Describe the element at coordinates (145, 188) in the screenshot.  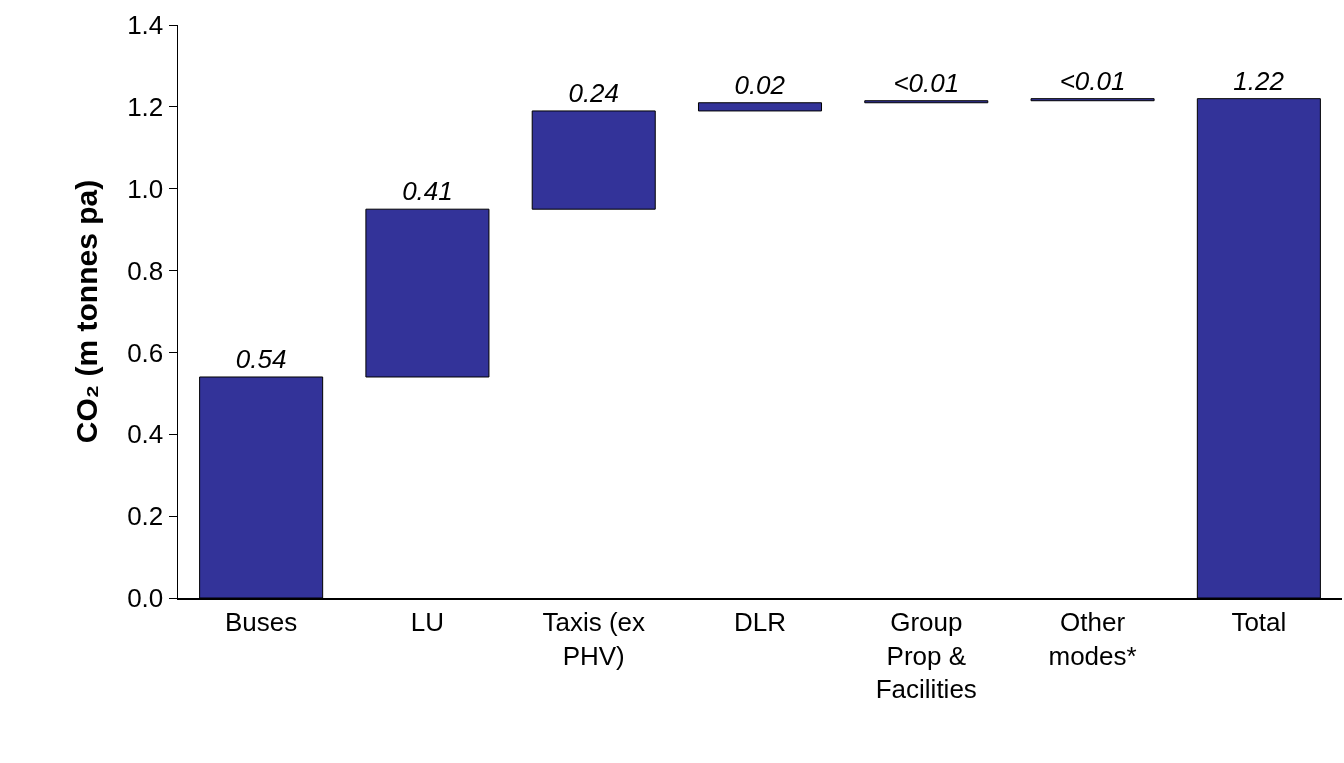
I see `y-tick-label: 1.0` at that location.